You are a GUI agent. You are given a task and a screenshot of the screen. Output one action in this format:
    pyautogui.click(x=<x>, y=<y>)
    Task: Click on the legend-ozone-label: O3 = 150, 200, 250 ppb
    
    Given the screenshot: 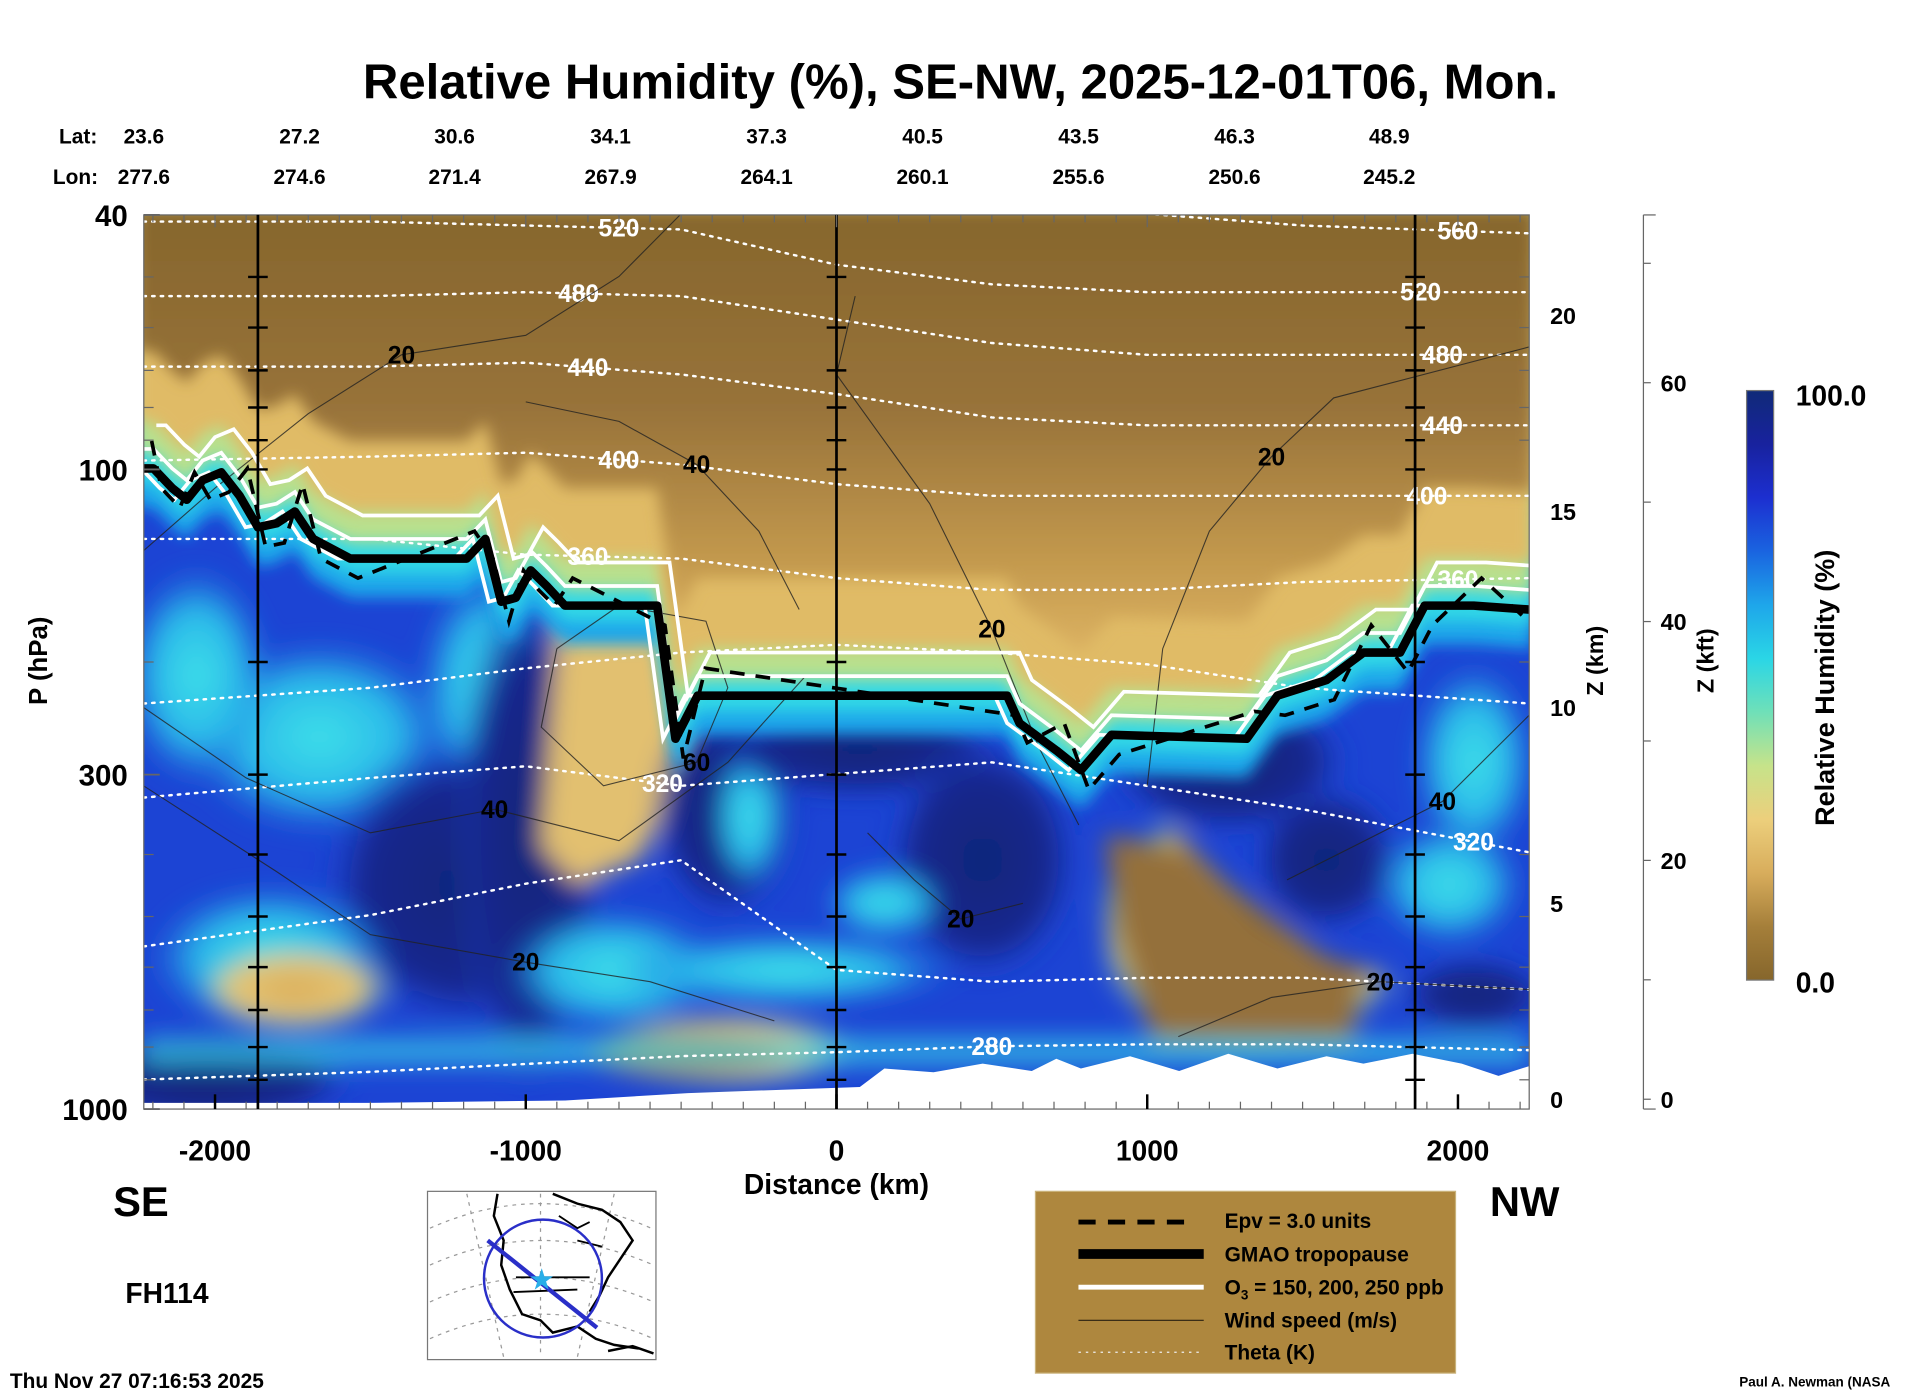 What is the action you would take?
    pyautogui.click(x=1334, y=1290)
    